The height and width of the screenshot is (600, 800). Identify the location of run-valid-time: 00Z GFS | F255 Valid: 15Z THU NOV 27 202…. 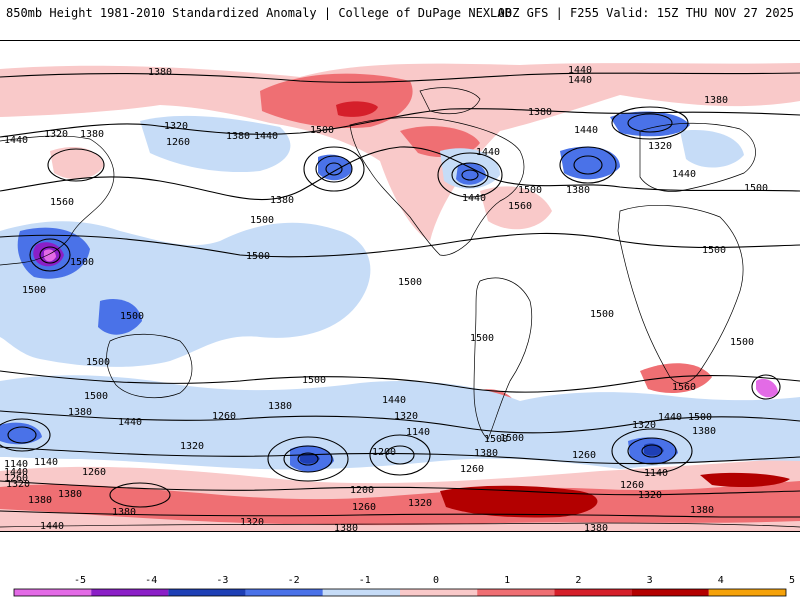
(645, 13).